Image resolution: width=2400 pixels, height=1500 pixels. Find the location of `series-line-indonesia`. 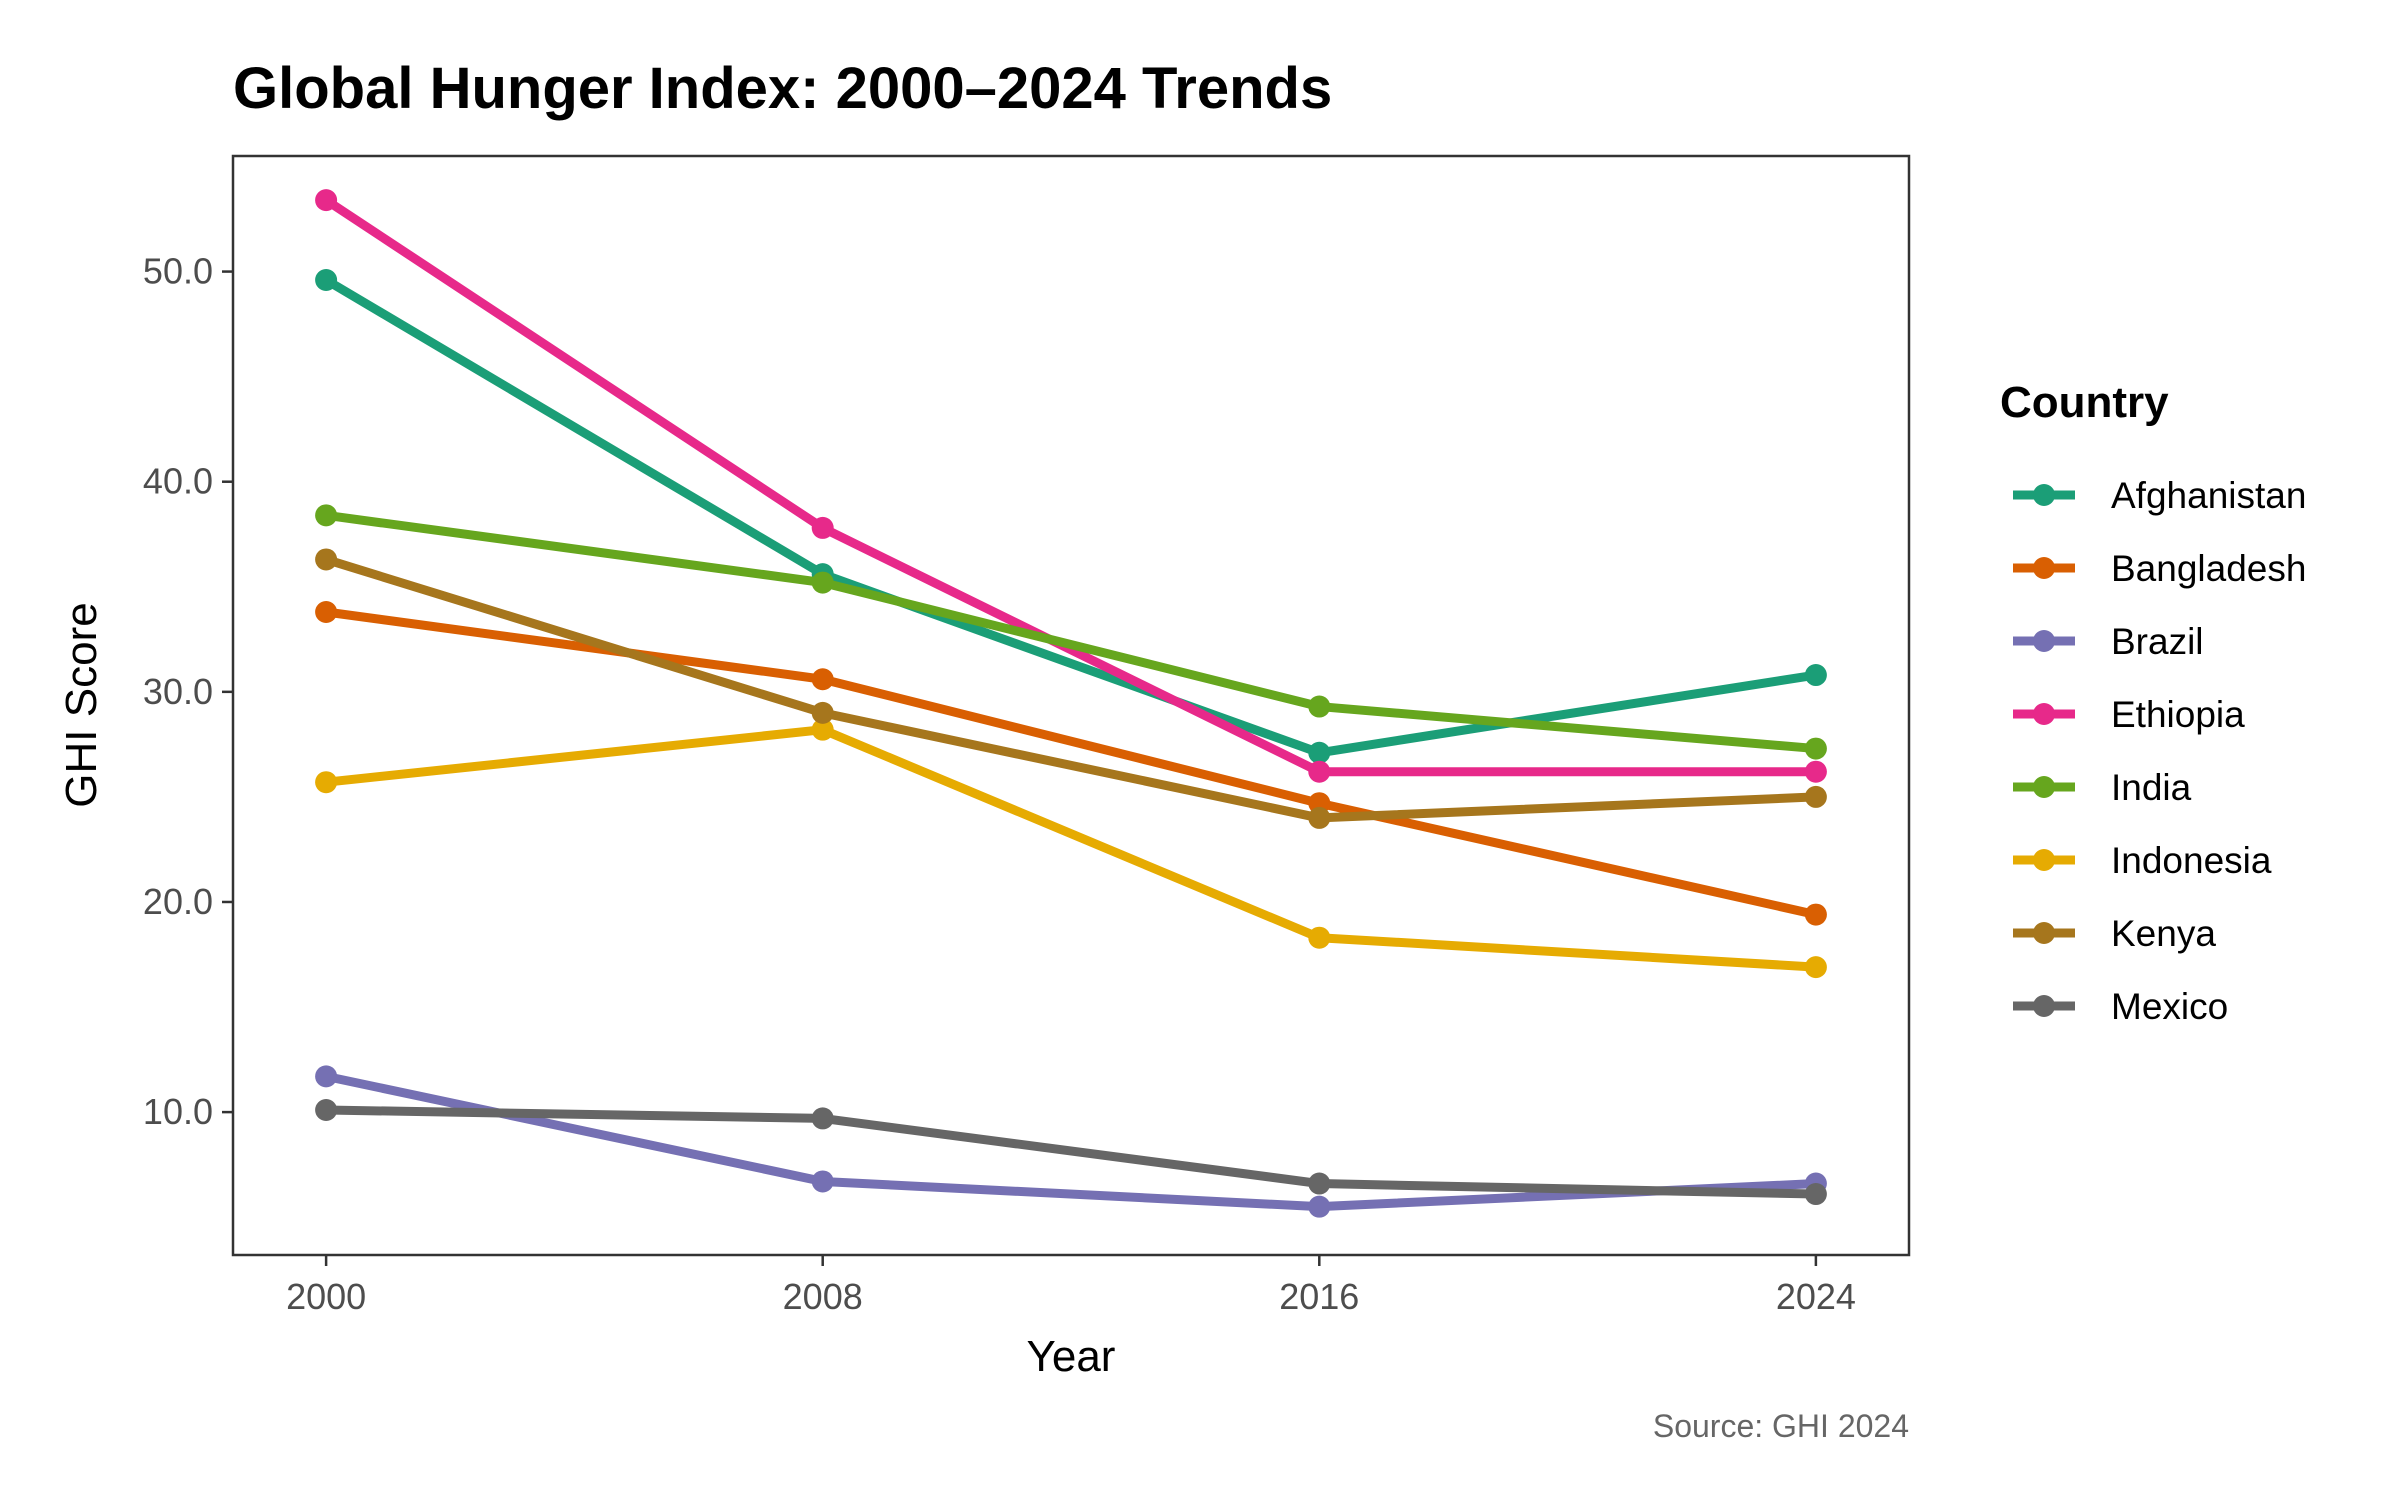

series-line-indonesia is located at coordinates (1071, 848).